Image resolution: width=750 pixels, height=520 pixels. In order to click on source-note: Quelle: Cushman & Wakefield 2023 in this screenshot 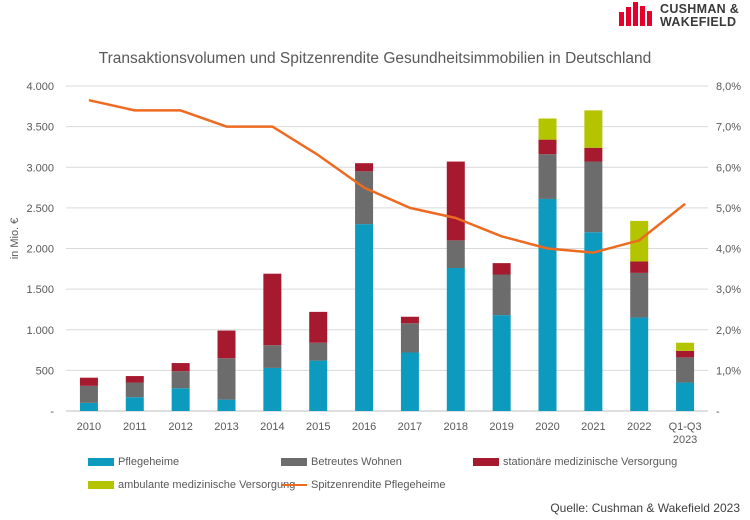, I will do `click(645, 508)`.